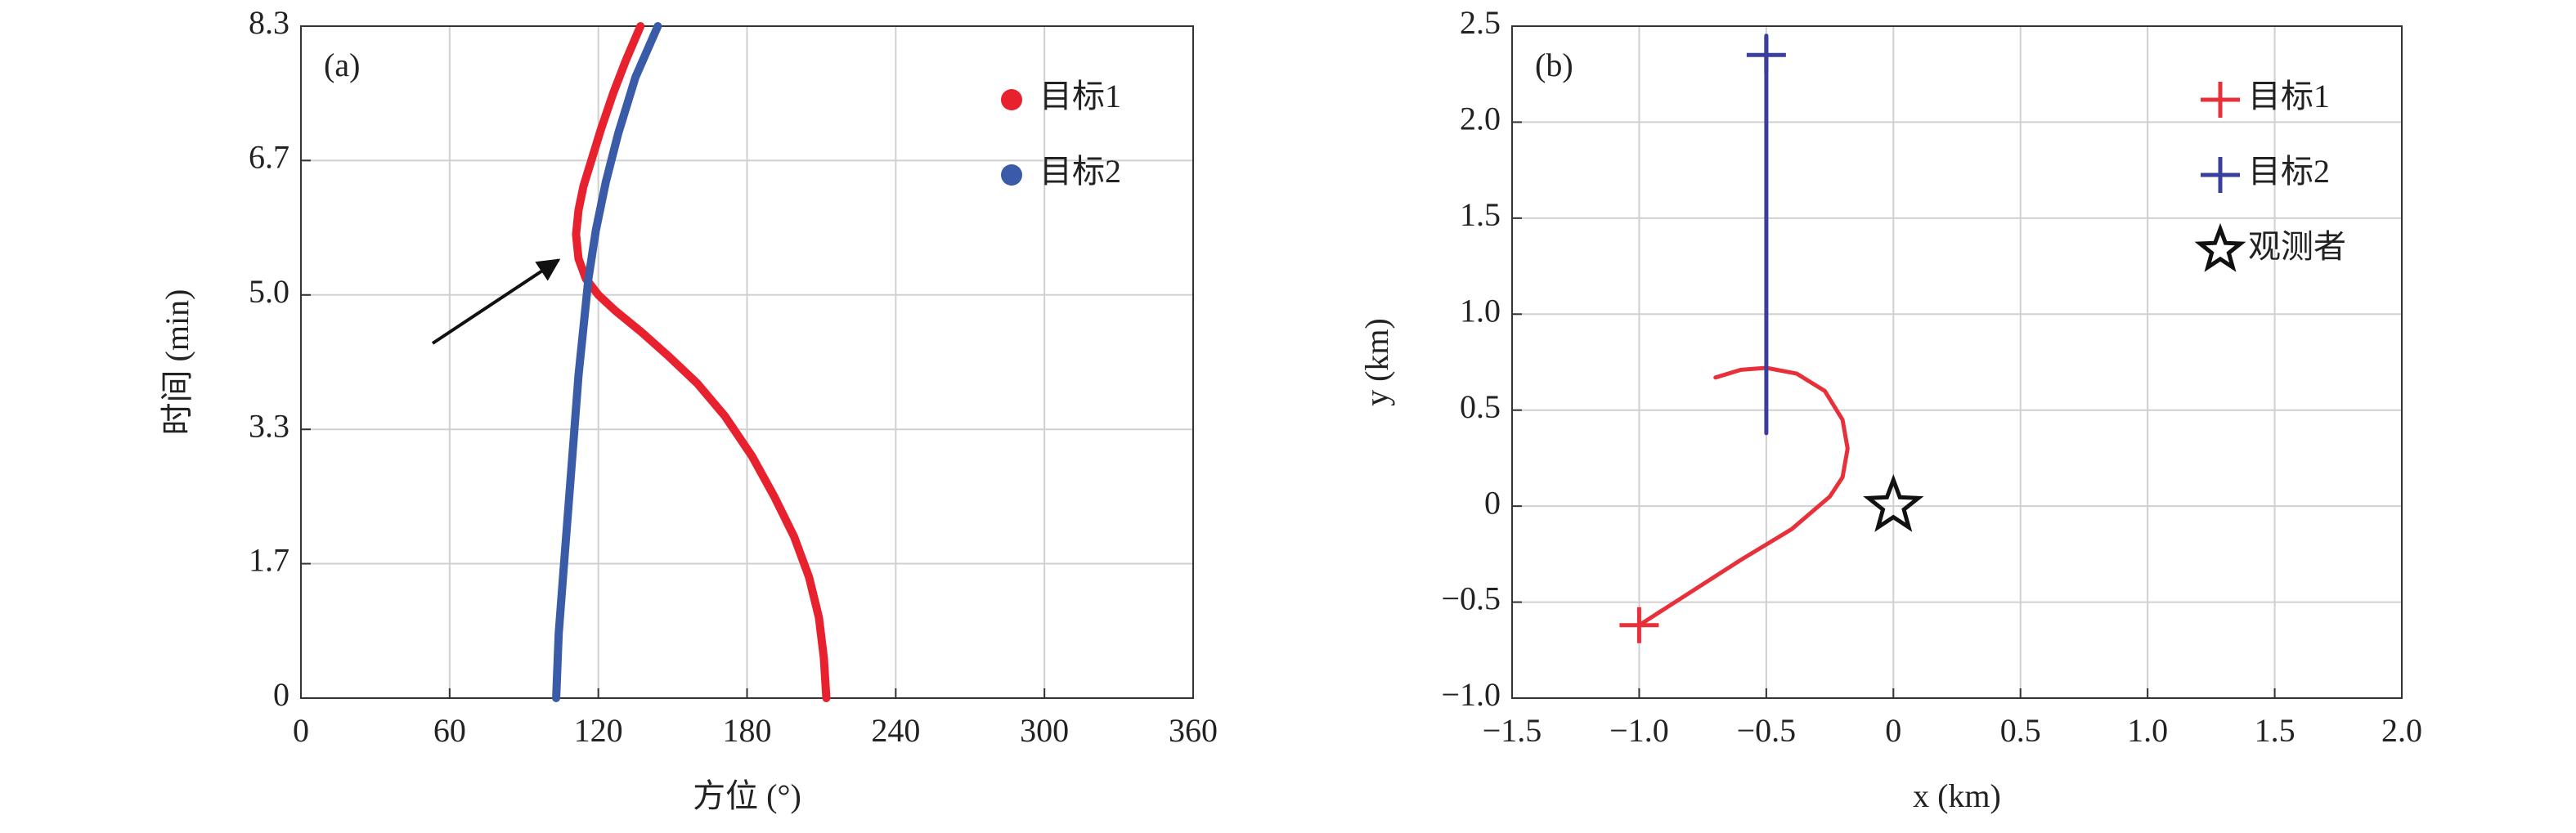 The height and width of the screenshot is (833, 2576). What do you see at coordinates (1481, 310) in the screenshot?
I see `y-tick-label: 1.0` at bounding box center [1481, 310].